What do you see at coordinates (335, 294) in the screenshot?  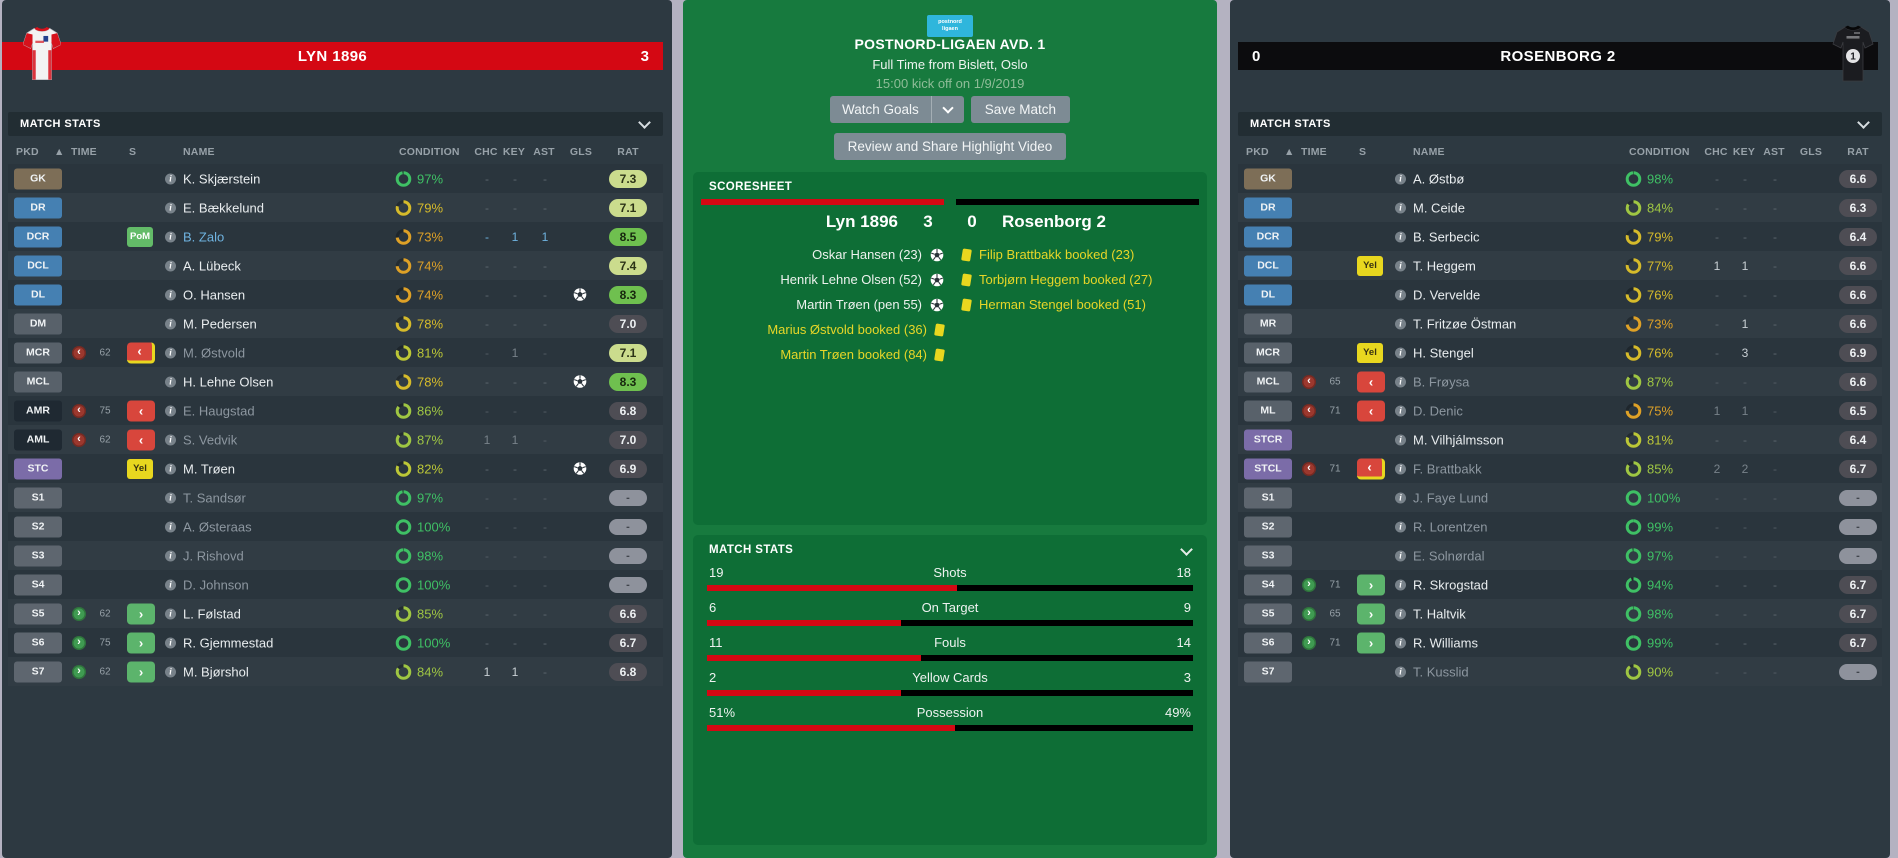 I see `player-row: DL i O. Hansen 74% - - - 8.3` at bounding box center [335, 294].